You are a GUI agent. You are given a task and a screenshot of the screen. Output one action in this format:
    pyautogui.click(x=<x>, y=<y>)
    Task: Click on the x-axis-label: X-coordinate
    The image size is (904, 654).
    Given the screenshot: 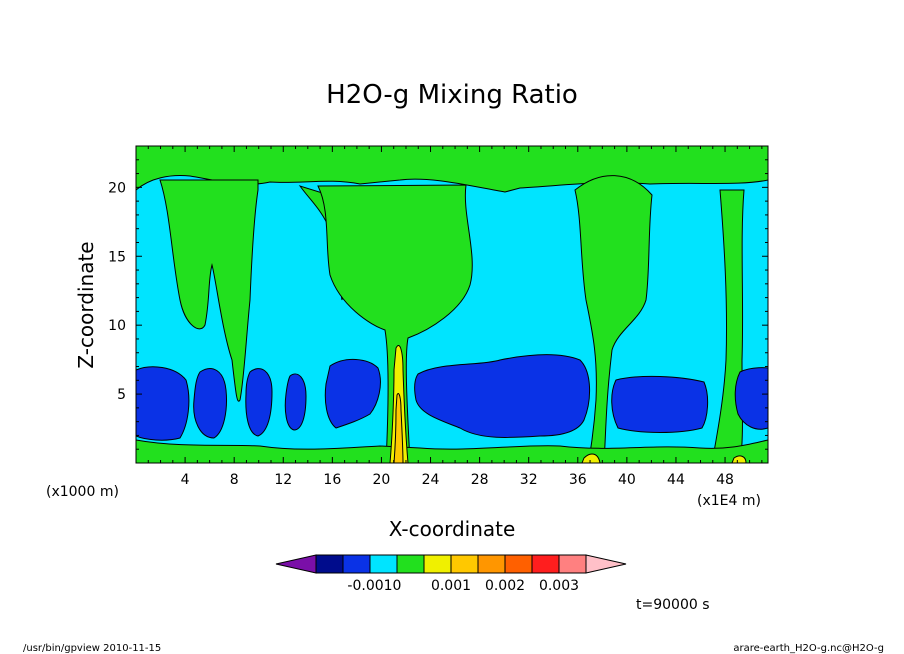 What is the action you would take?
    pyautogui.click(x=452, y=529)
    